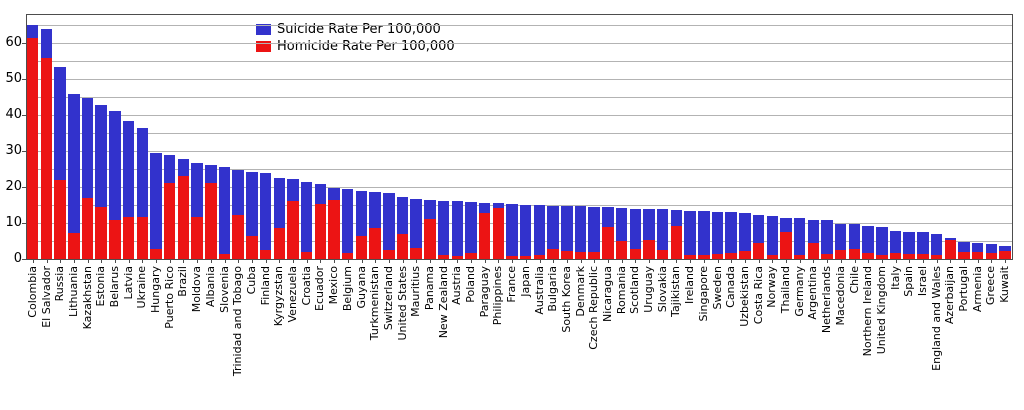  What do you see at coordinates (744, 296) in the screenshot?
I see `x-axis-label: Uzbekistan` at bounding box center [744, 296].